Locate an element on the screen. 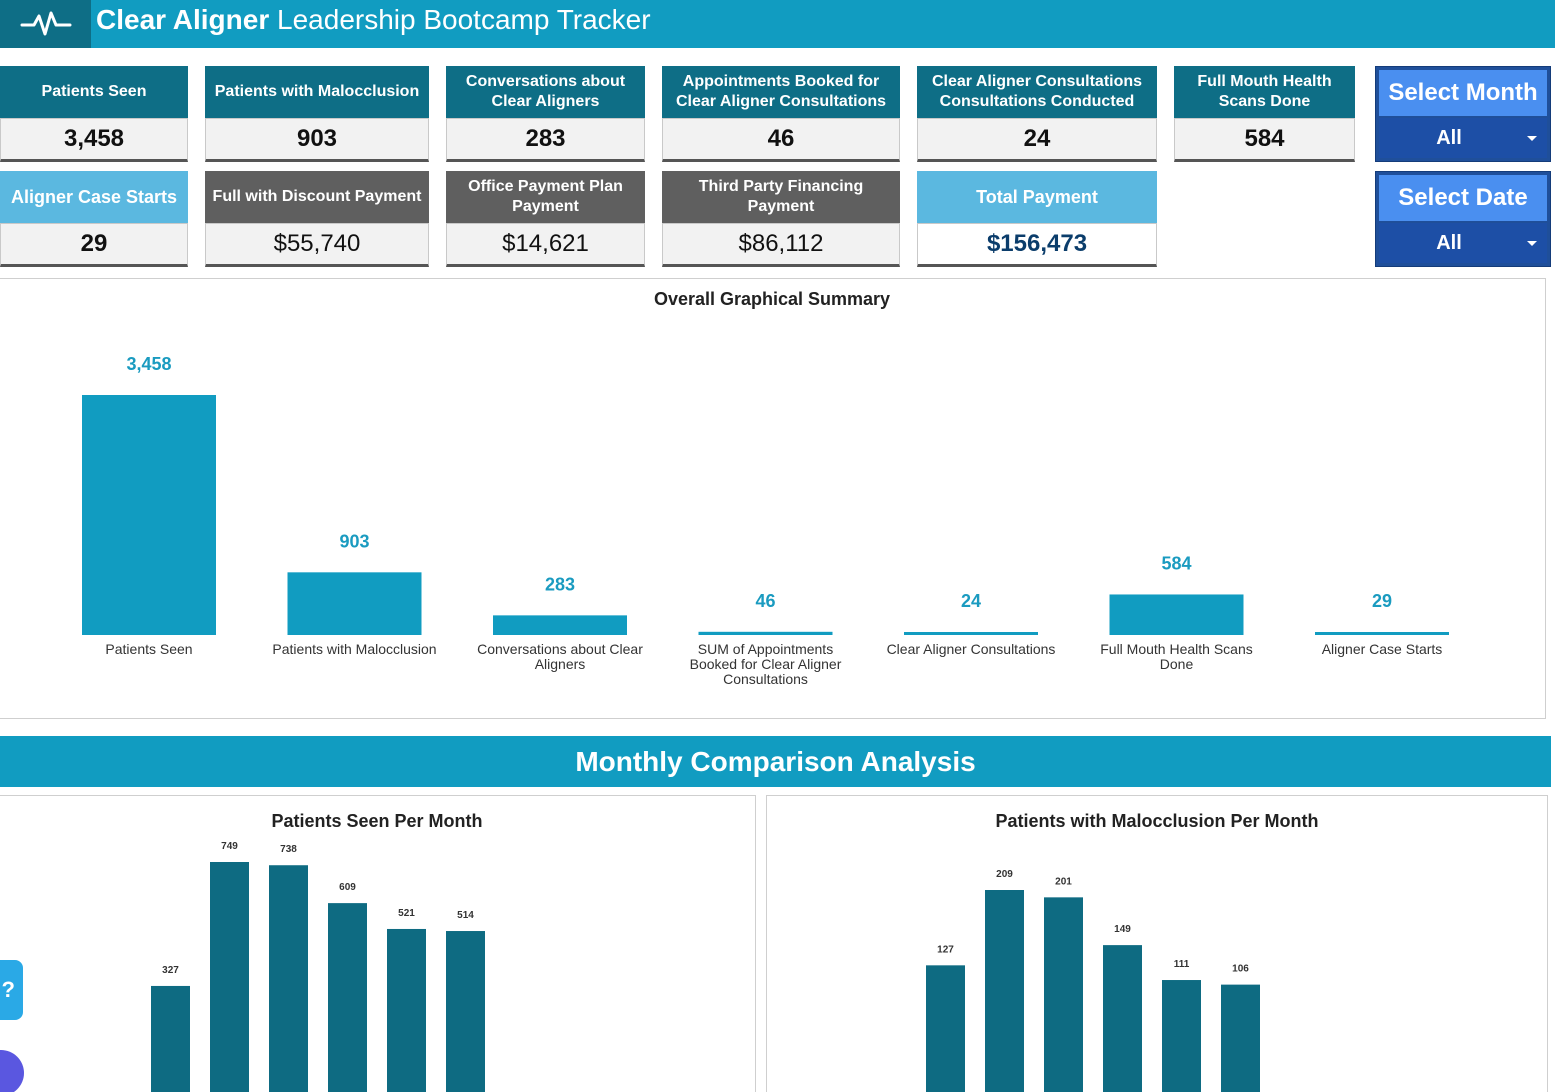 The height and width of the screenshot is (1092, 1555). heartbeat-icon is located at coordinates (45, 23).